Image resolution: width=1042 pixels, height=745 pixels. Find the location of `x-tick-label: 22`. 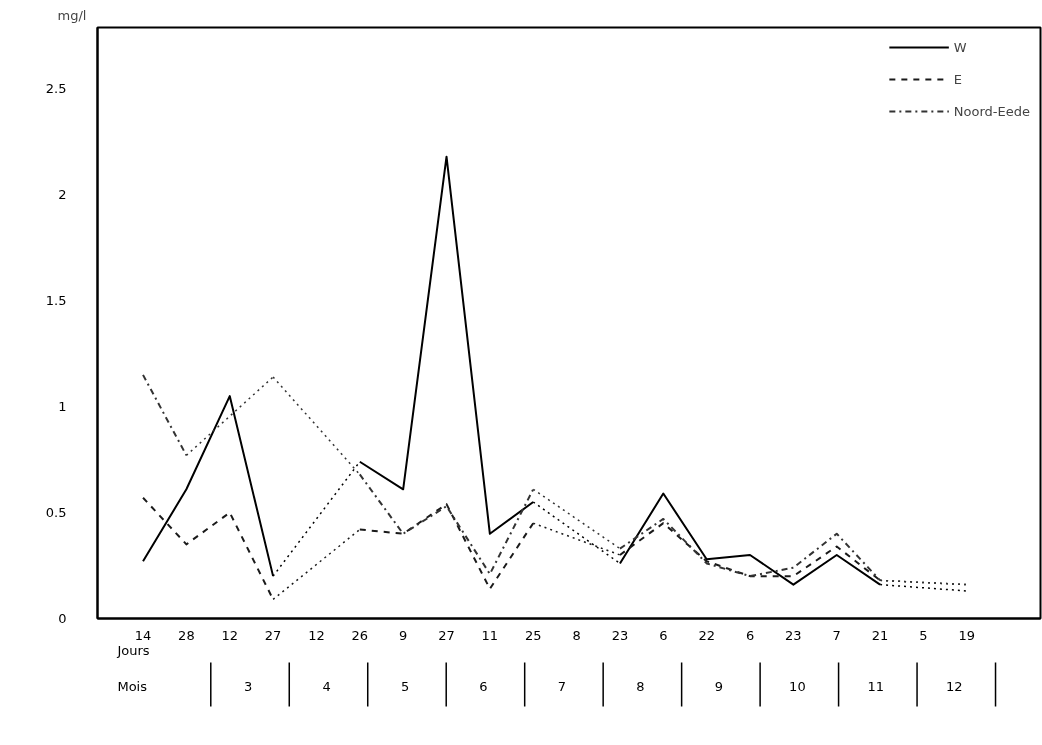

x-tick-label: 22 is located at coordinates (706, 635).